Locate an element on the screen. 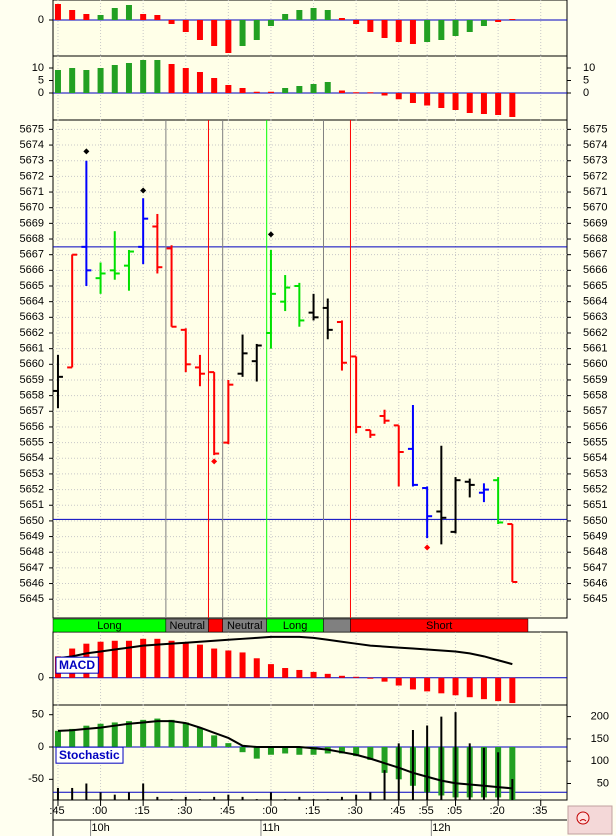  y-tick-label: 5654 is located at coordinates (595, 458).